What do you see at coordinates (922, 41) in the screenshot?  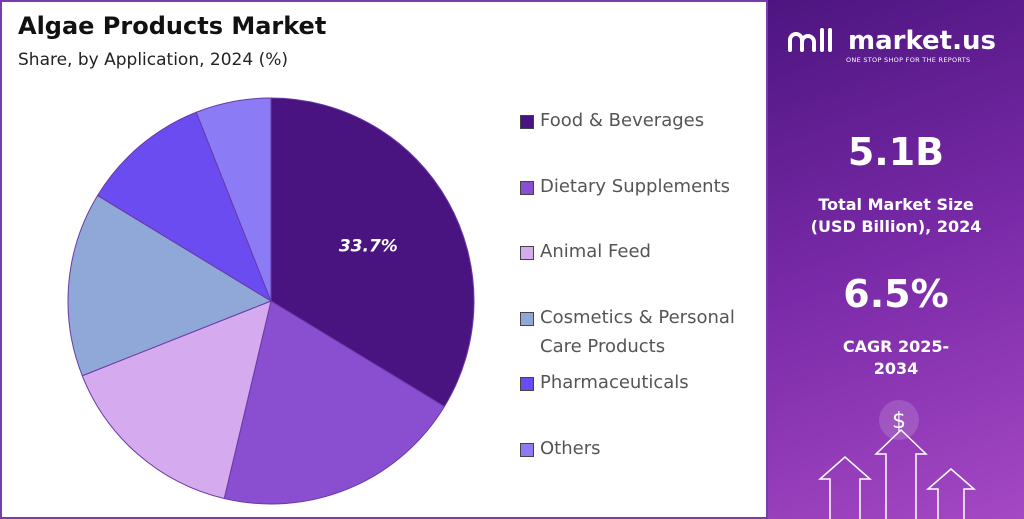 I see `brand: market.us` at bounding box center [922, 41].